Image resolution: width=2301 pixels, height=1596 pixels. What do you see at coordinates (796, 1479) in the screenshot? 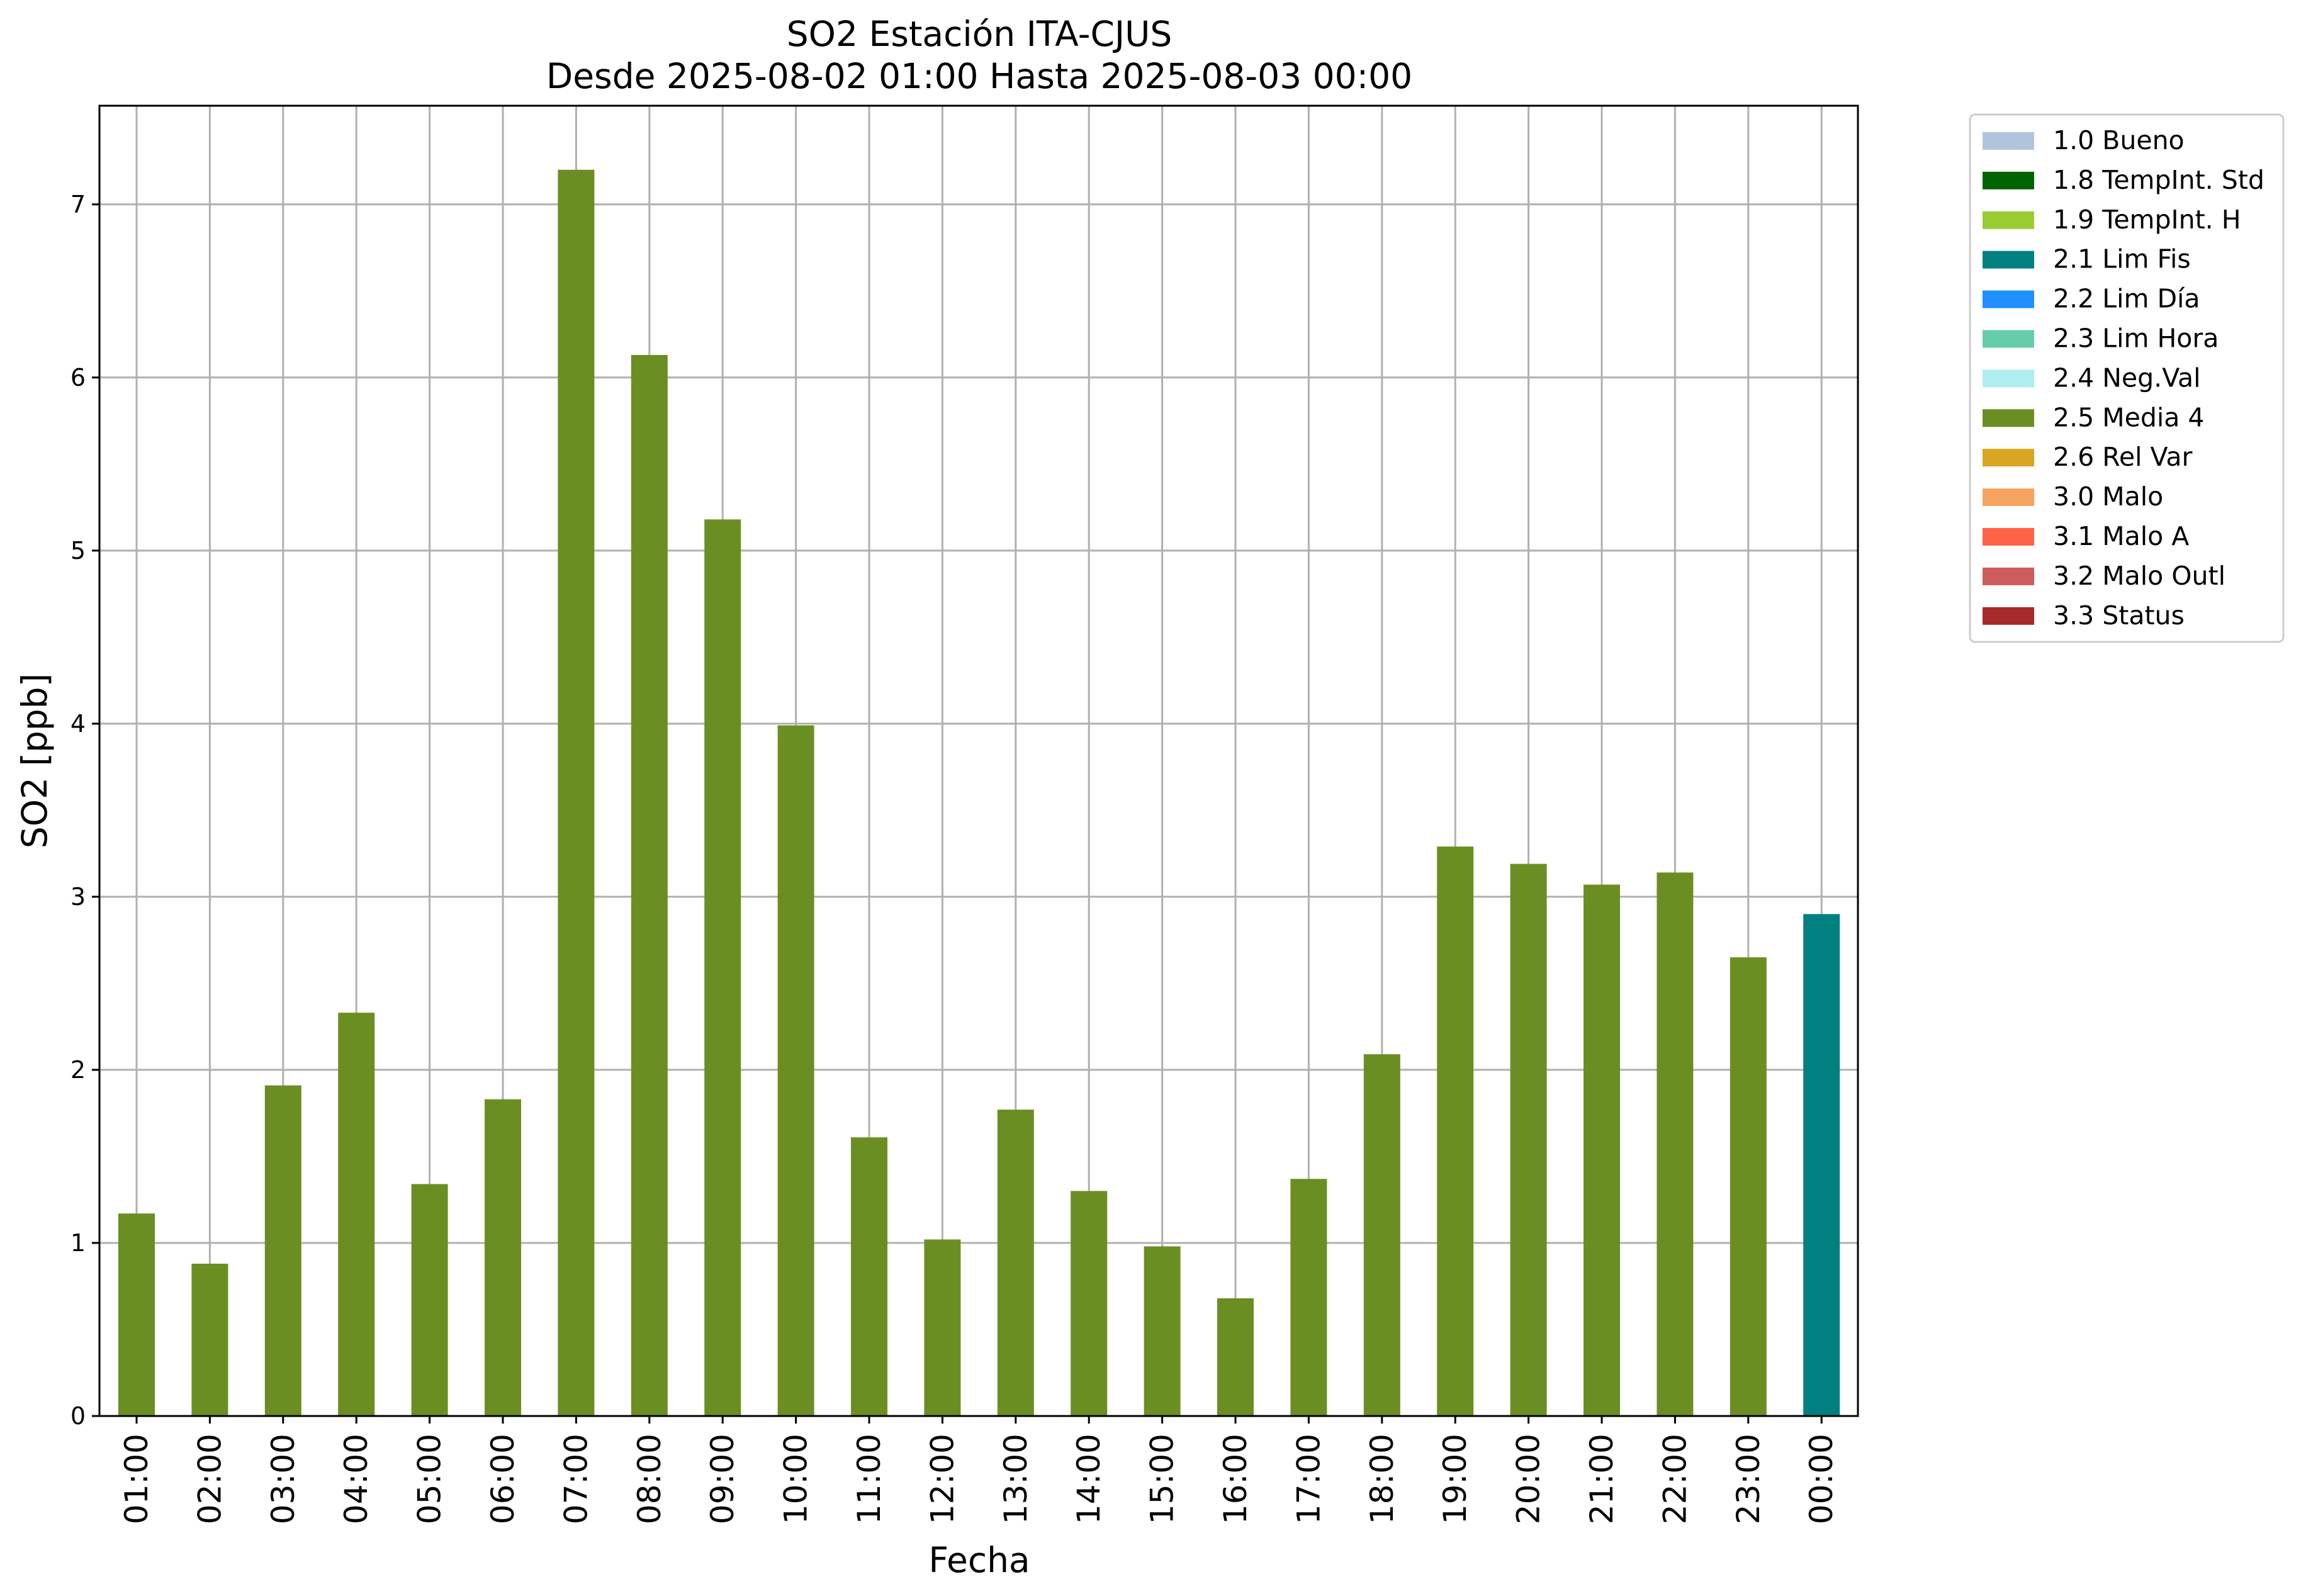
I see `x-tick-label: 10:00` at bounding box center [796, 1479].